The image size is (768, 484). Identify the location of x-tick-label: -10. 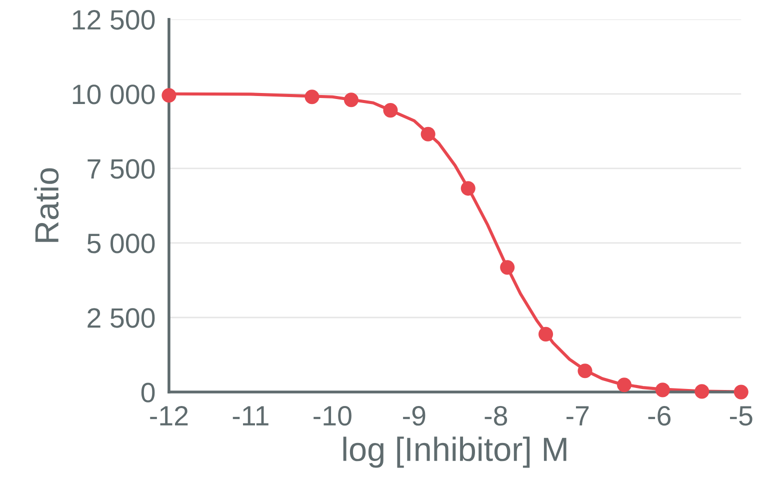
(333, 416).